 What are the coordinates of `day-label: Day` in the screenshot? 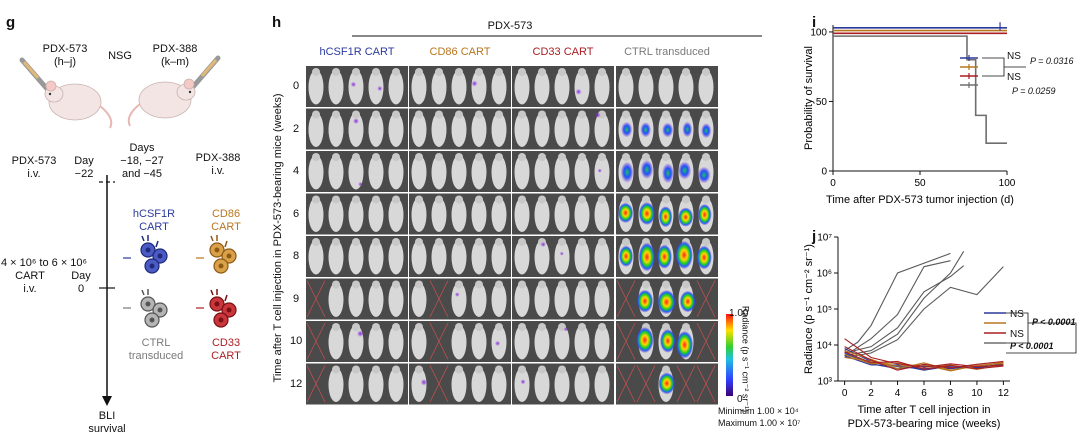 It's located at (84, 161).